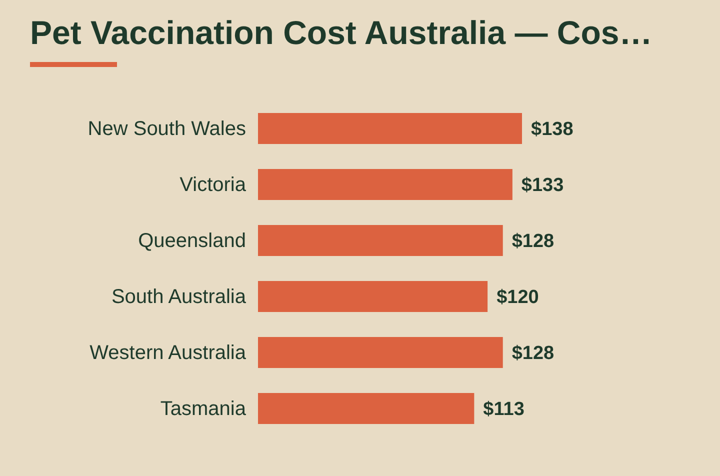 Image resolution: width=720 pixels, height=476 pixels. Describe the element at coordinates (517, 297) in the screenshot. I see `data-label: $120` at that location.